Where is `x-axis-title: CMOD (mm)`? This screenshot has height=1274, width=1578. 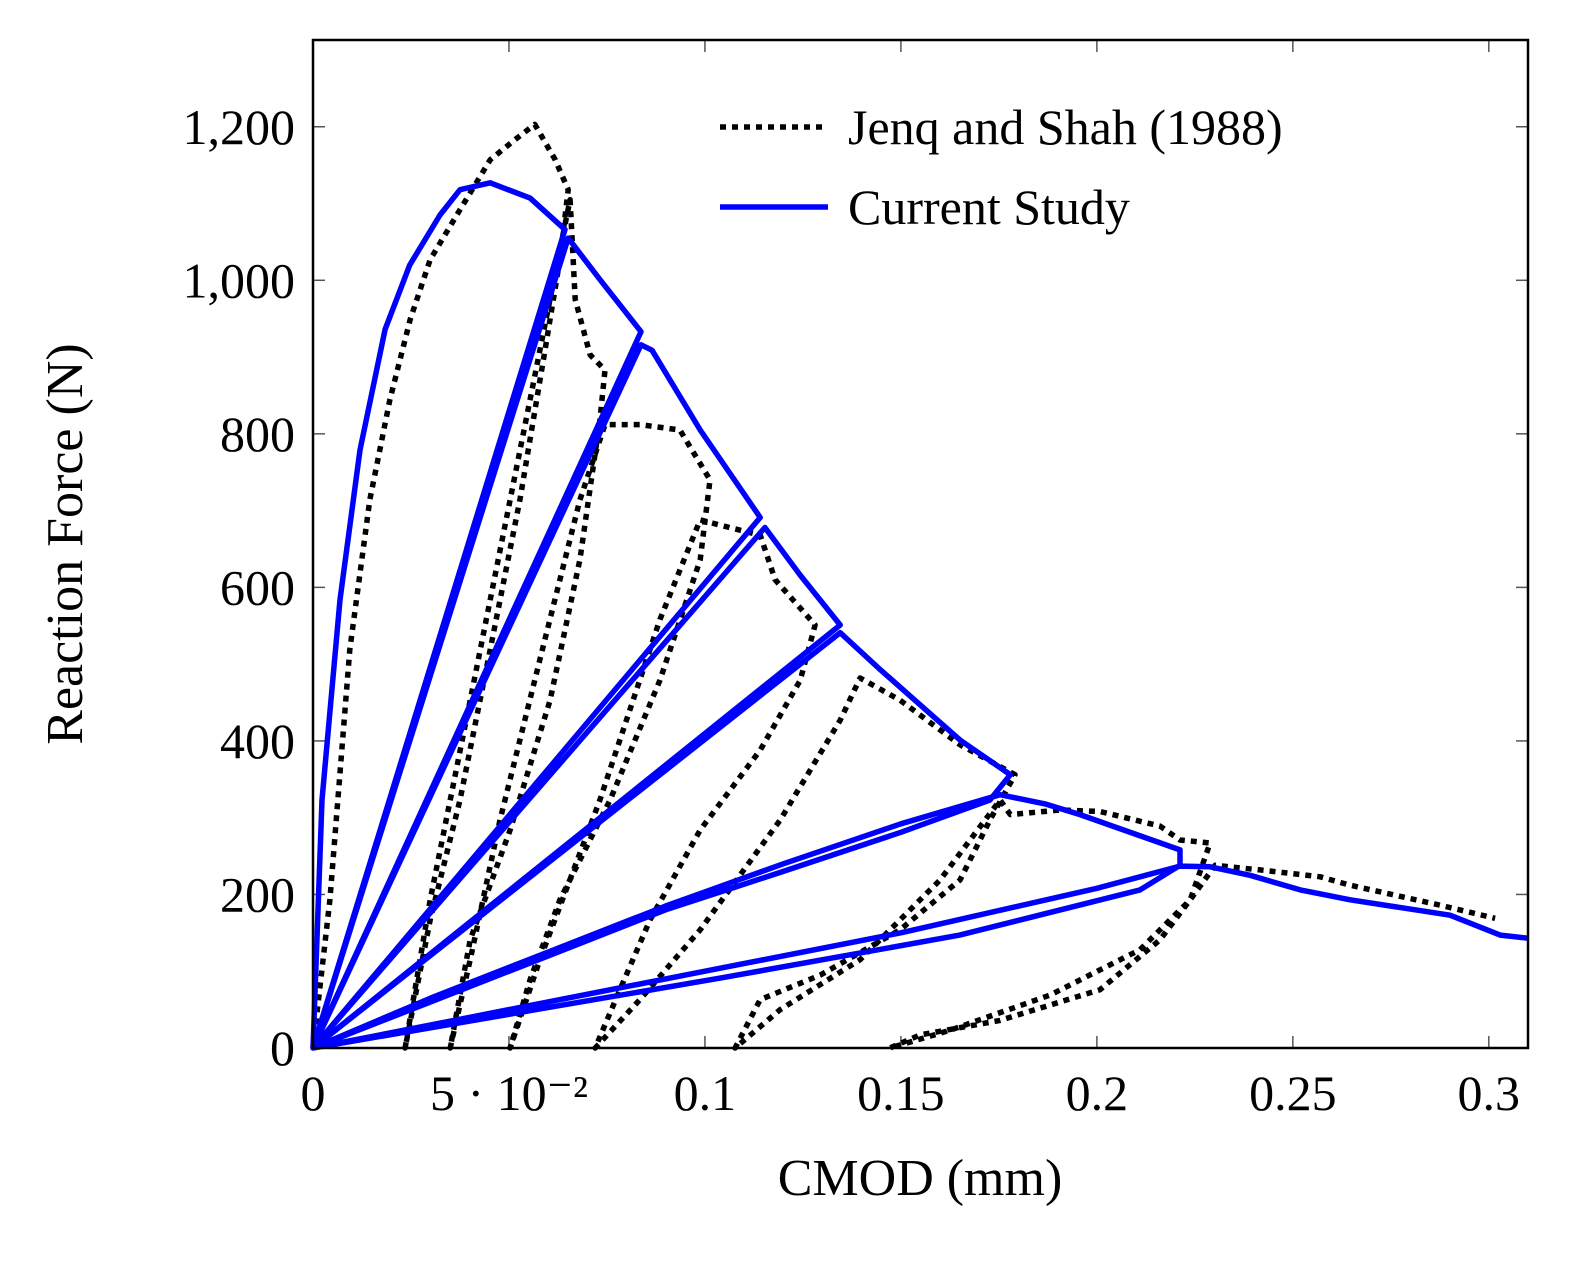
x-axis-title: CMOD (mm) is located at coordinates (920, 1178).